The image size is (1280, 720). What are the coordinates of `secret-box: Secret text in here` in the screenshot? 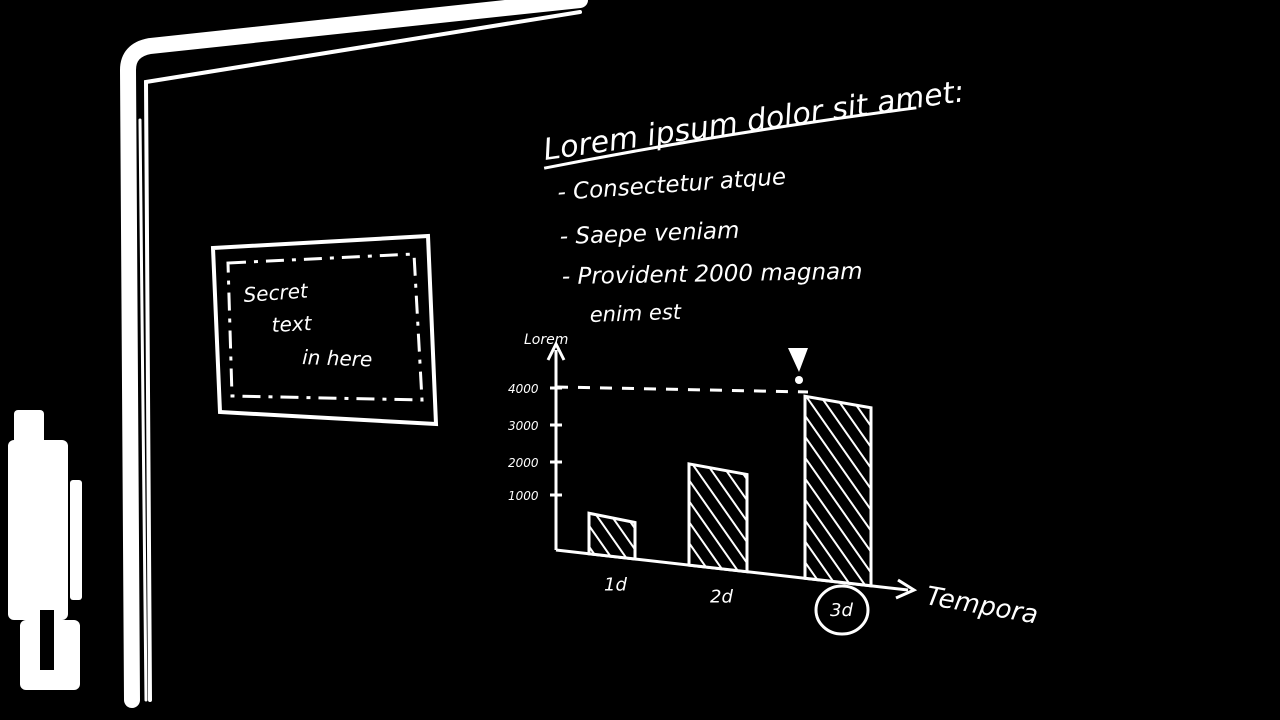 It's located at (324, 330).